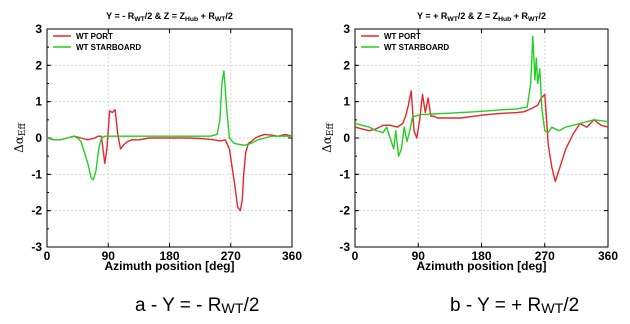 The height and width of the screenshot is (324, 630). Describe the element at coordinates (495, 305) in the screenshot. I see `panel-caption-part: b - Y = + R` at that location.